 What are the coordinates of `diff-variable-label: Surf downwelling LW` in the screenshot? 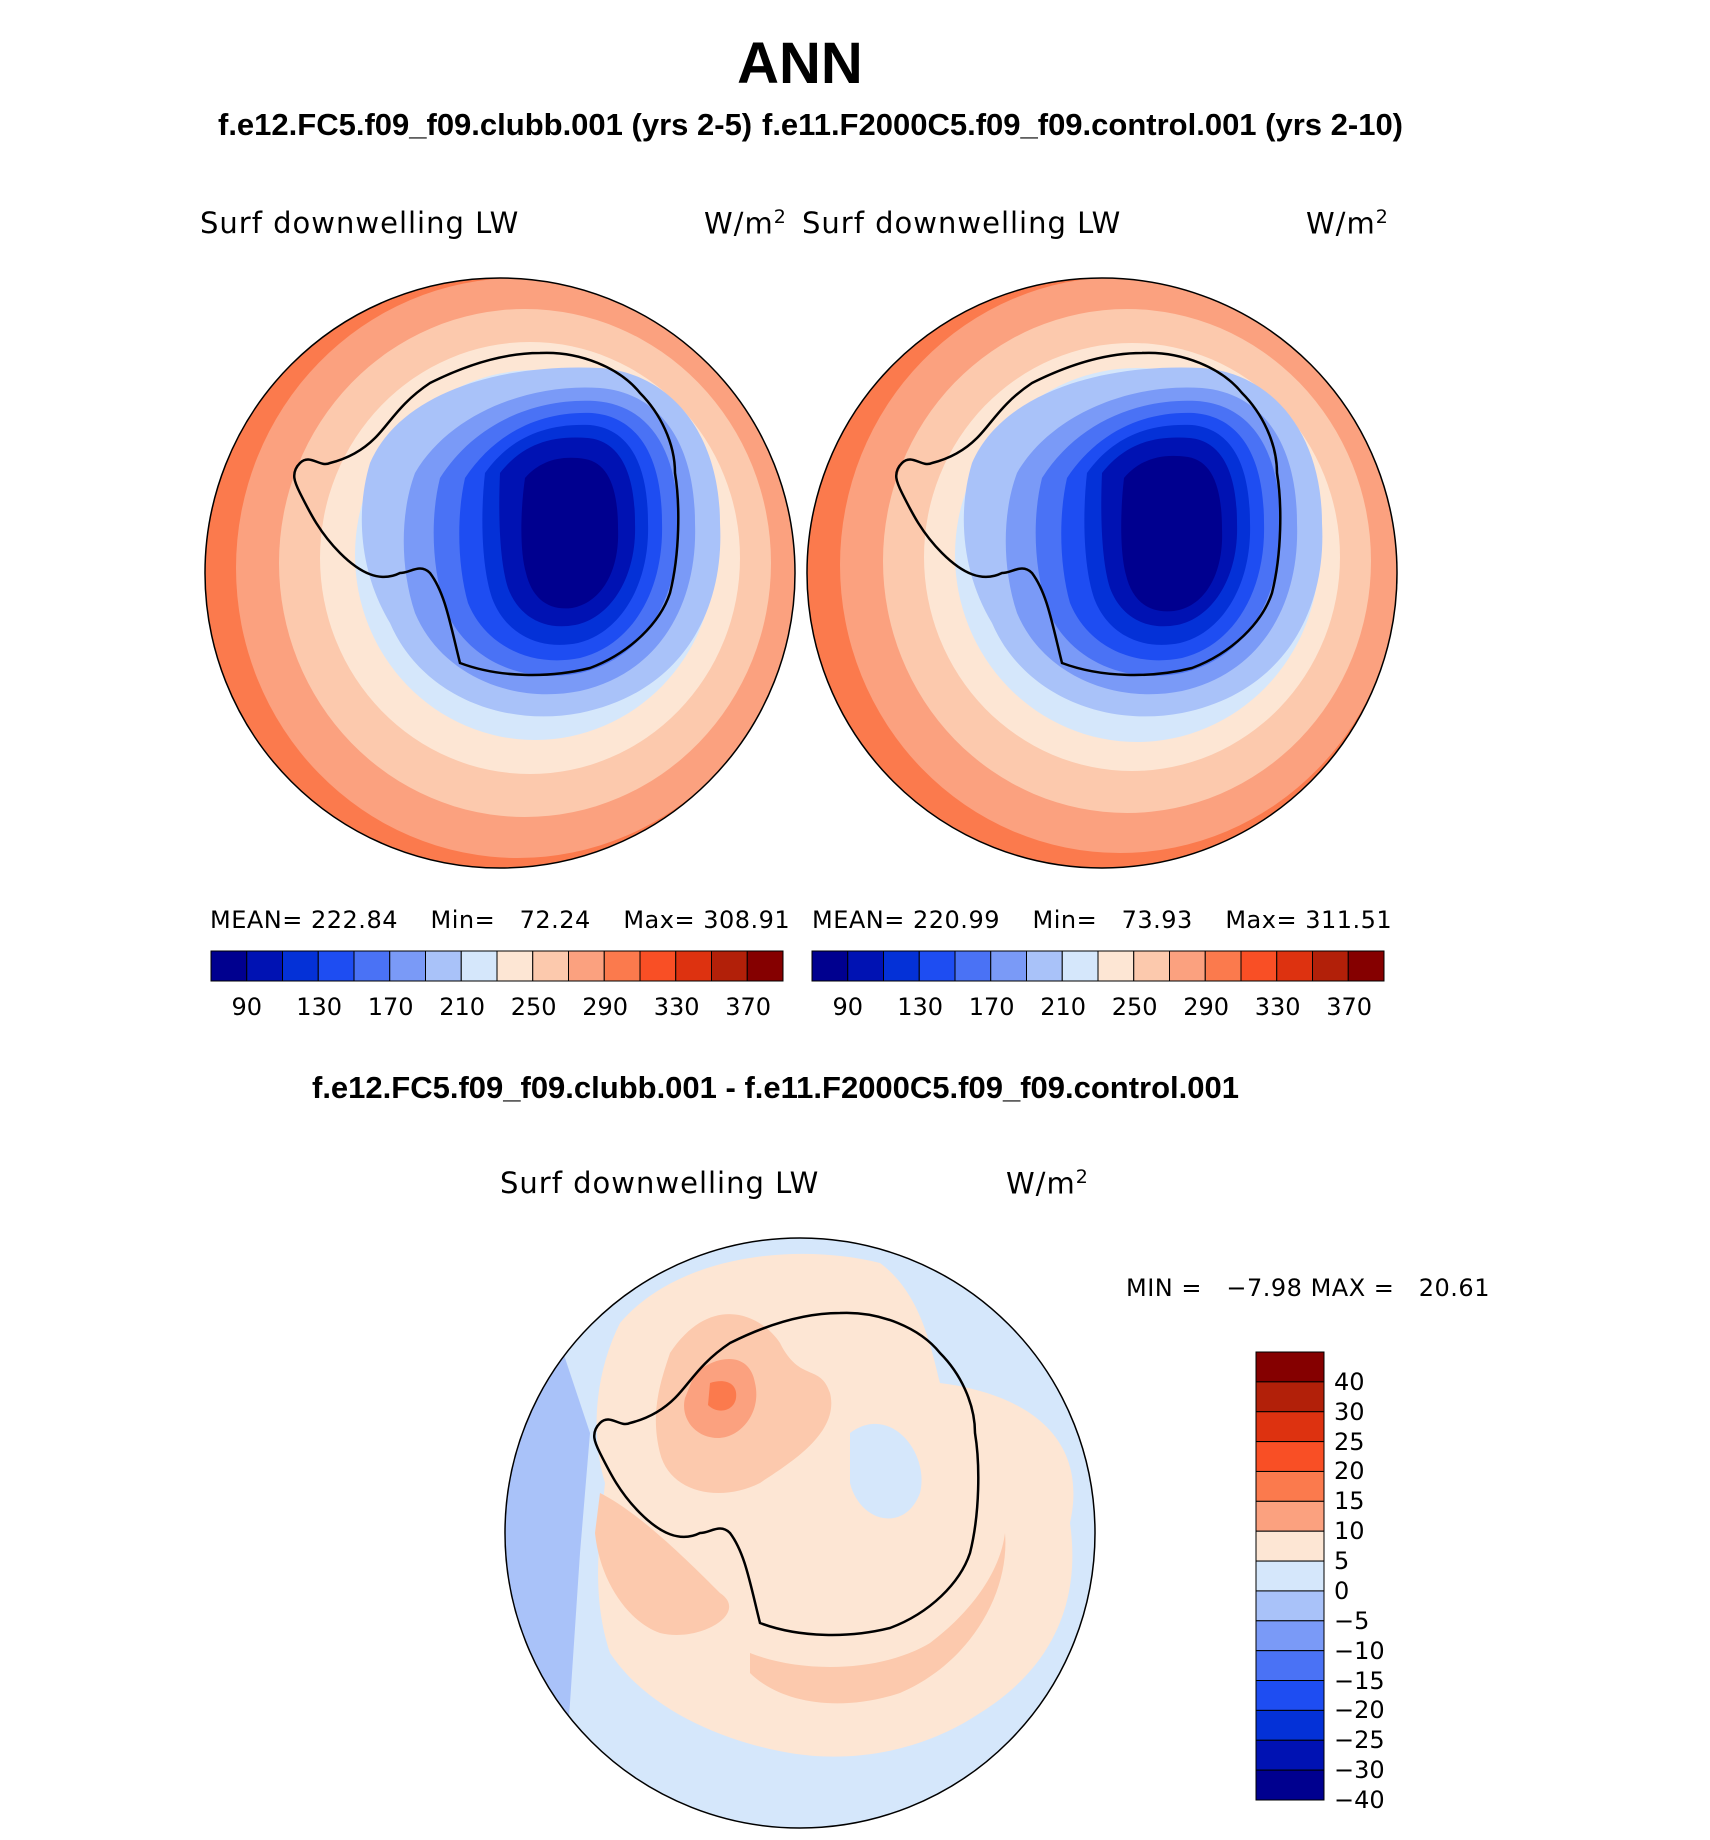 It's located at (660, 1183).